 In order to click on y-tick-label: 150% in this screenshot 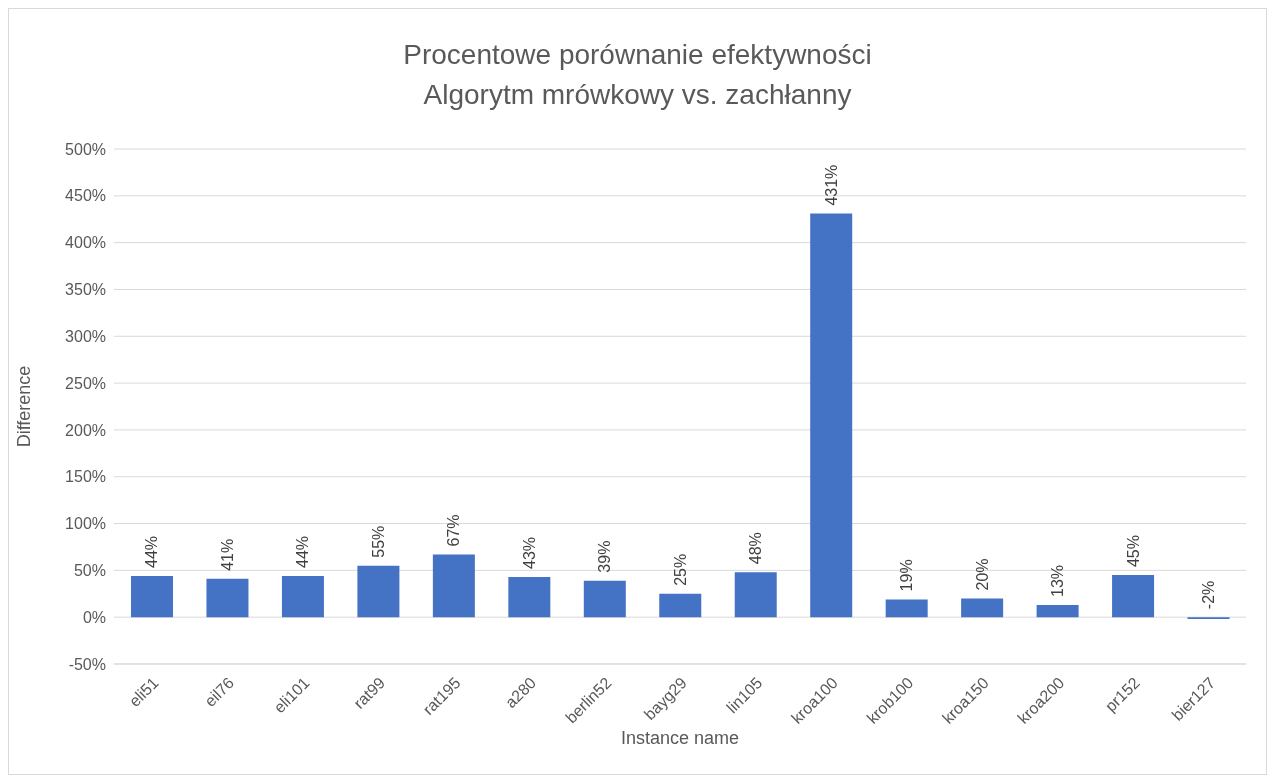, I will do `click(85, 477)`.